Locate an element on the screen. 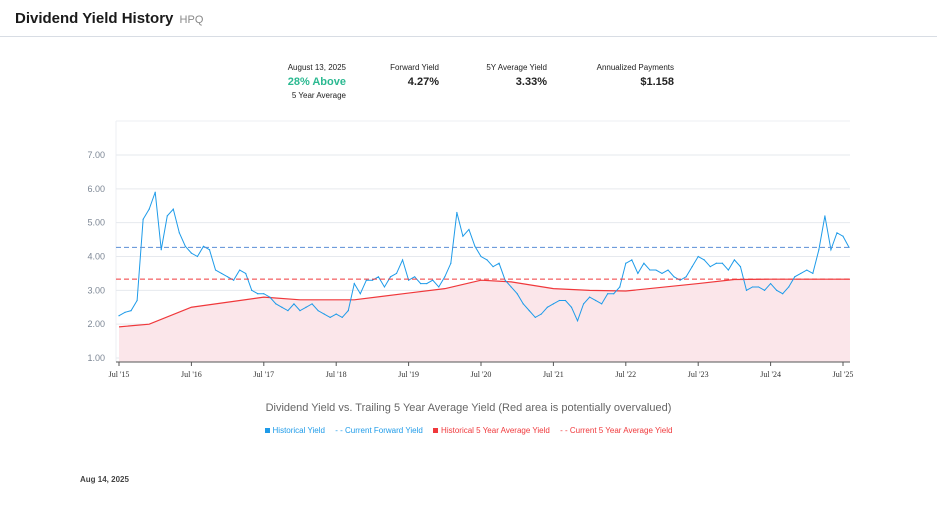 This screenshot has height=530, width=937. stat-relative-sub: 5 Year Average is located at coordinates (318, 95).